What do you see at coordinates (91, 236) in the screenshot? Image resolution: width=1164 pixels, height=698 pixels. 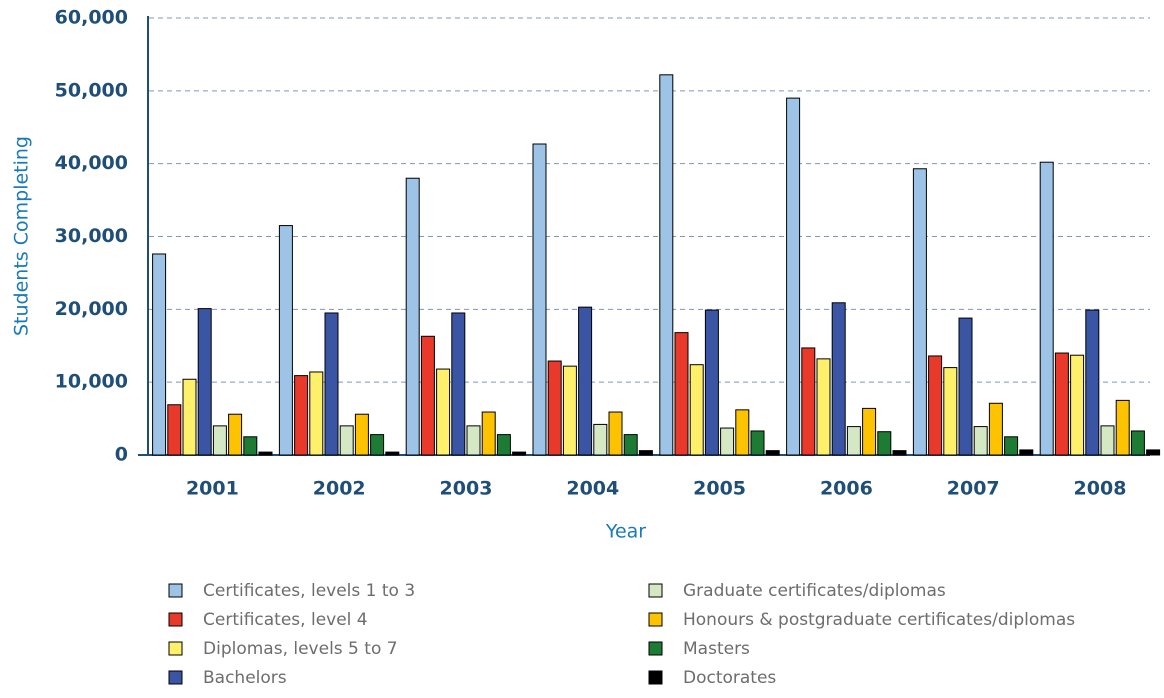 I see `y-tick-label: 30,000` at bounding box center [91, 236].